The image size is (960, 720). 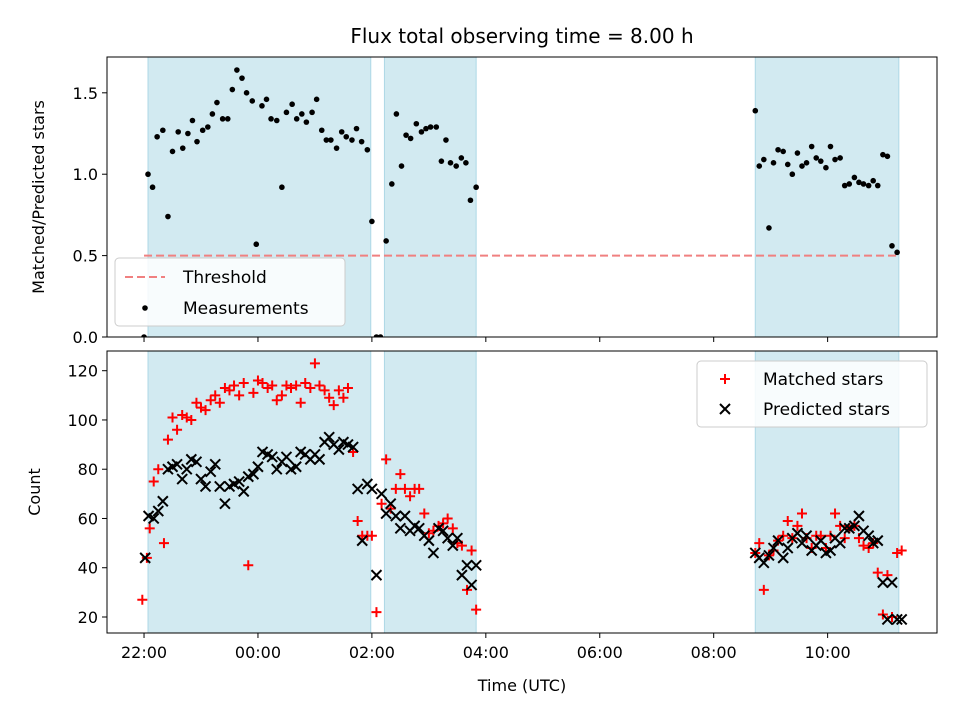 What do you see at coordinates (725, 409) in the screenshot?
I see `legend-predicted-swatch` at bounding box center [725, 409].